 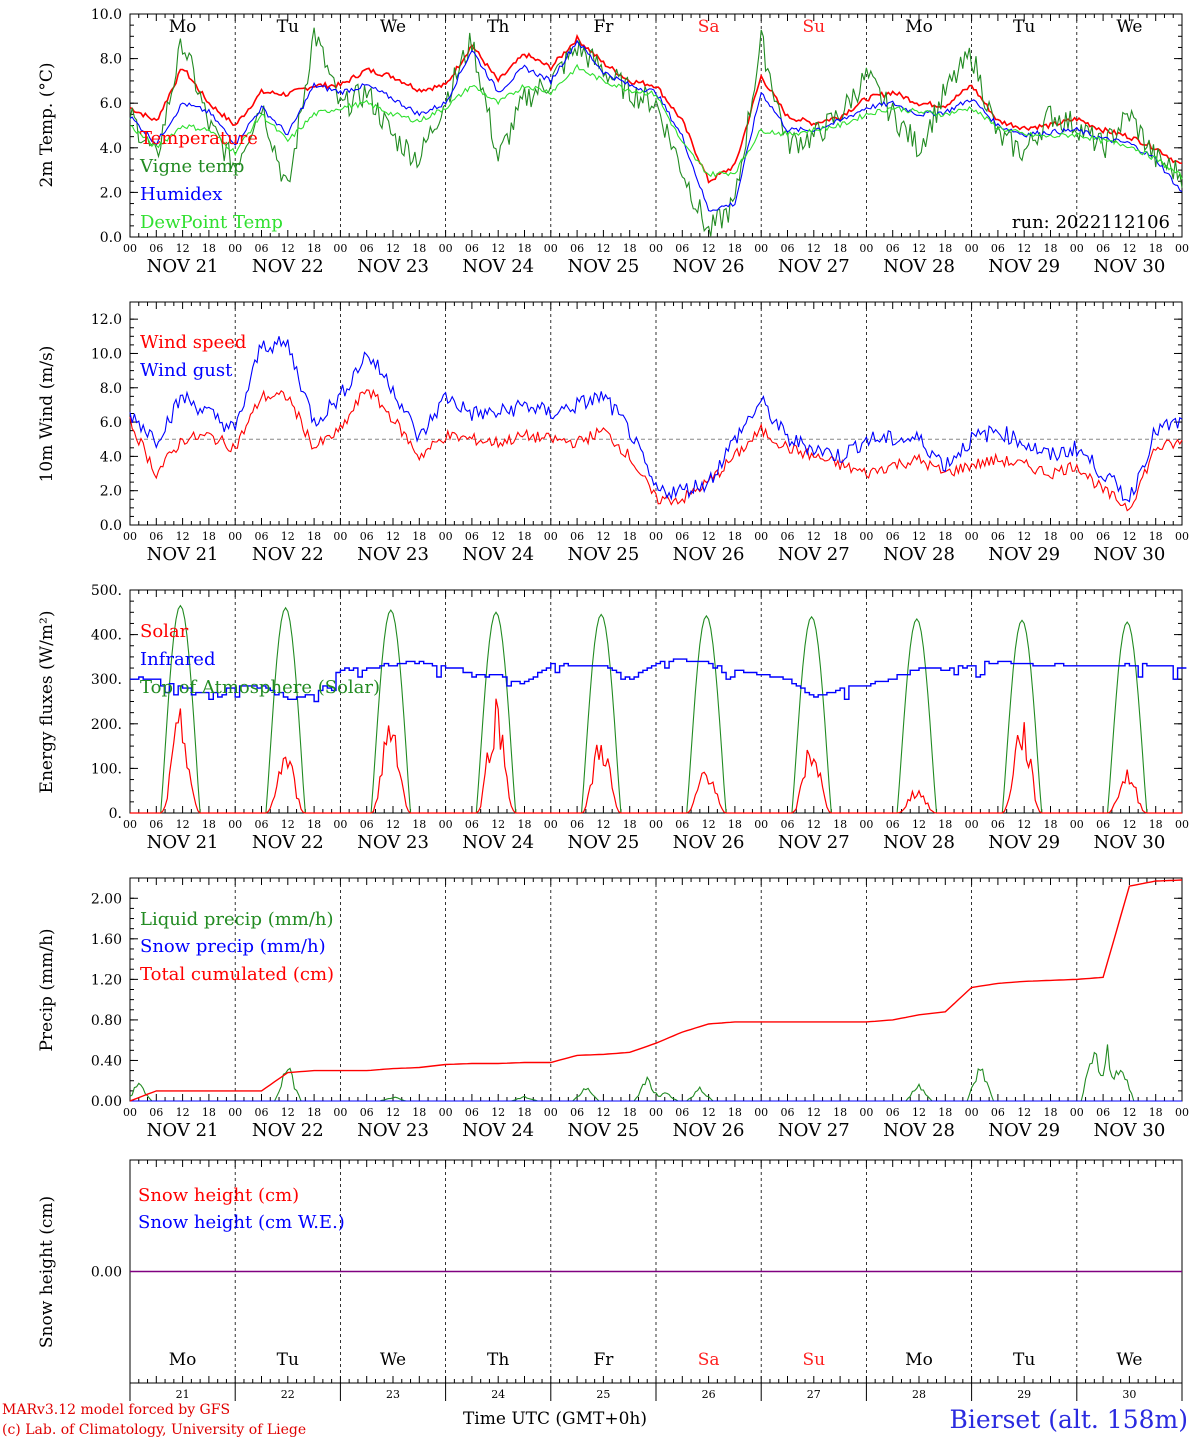 What do you see at coordinates (237, 974) in the screenshot?
I see `legend-item: Total cumulated (cm)` at bounding box center [237, 974].